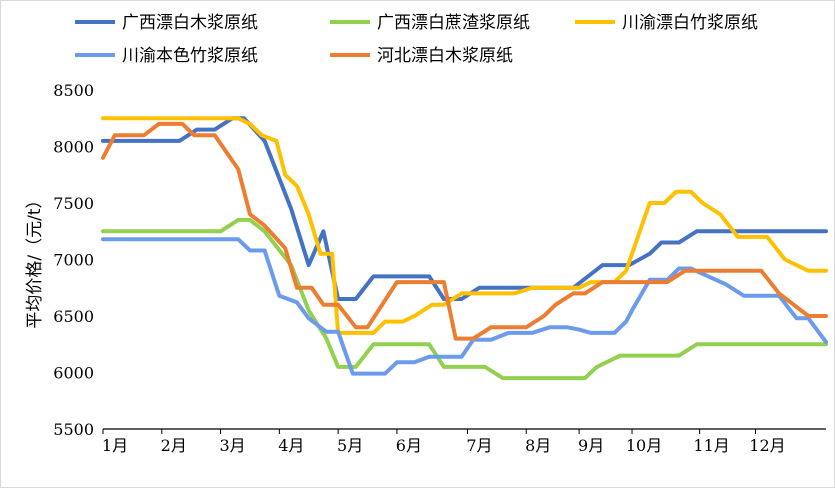 This screenshot has height=488, width=835. What do you see at coordinates (409, 445) in the screenshot?
I see `x-tick-label: 6月` at bounding box center [409, 445].